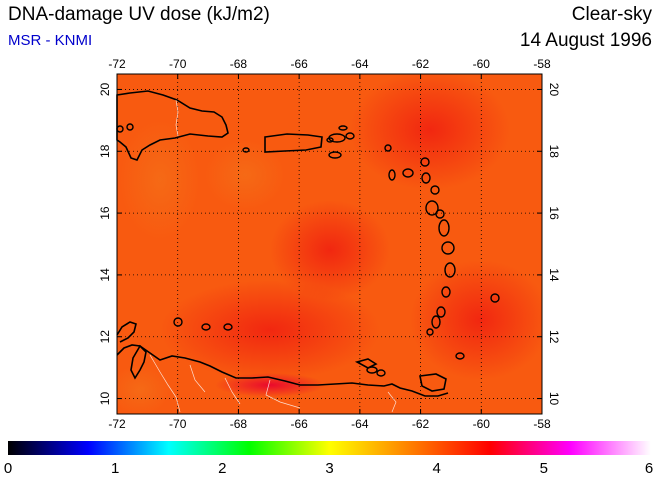 The height and width of the screenshot is (480, 660). What do you see at coordinates (649, 468) in the screenshot?
I see `colorbar-tick-label: 6` at bounding box center [649, 468].